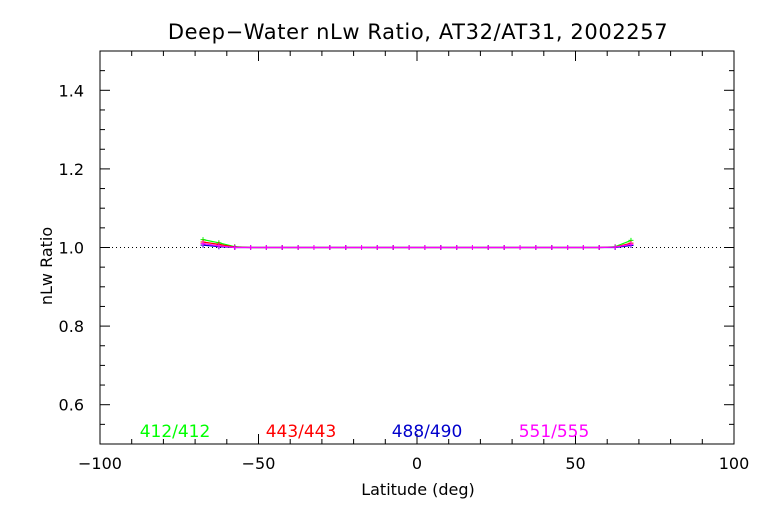  I want to click on x-tick-label: −100, so click(100, 463).